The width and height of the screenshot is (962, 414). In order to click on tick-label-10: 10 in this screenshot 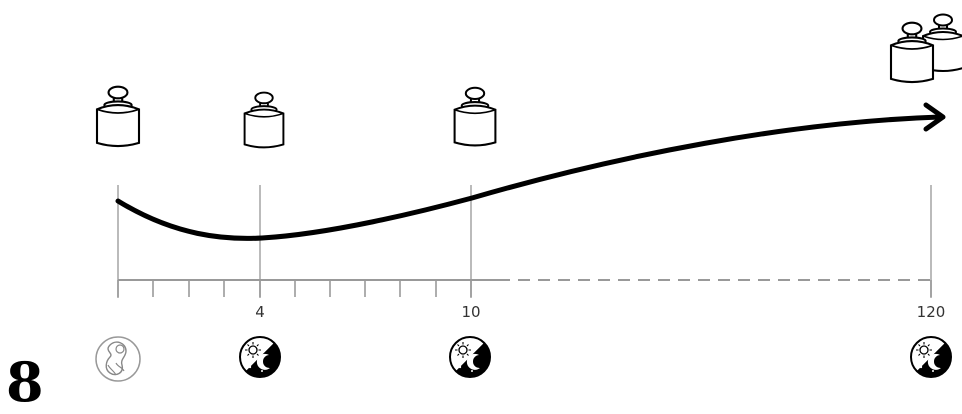, I will do `click(470, 312)`.